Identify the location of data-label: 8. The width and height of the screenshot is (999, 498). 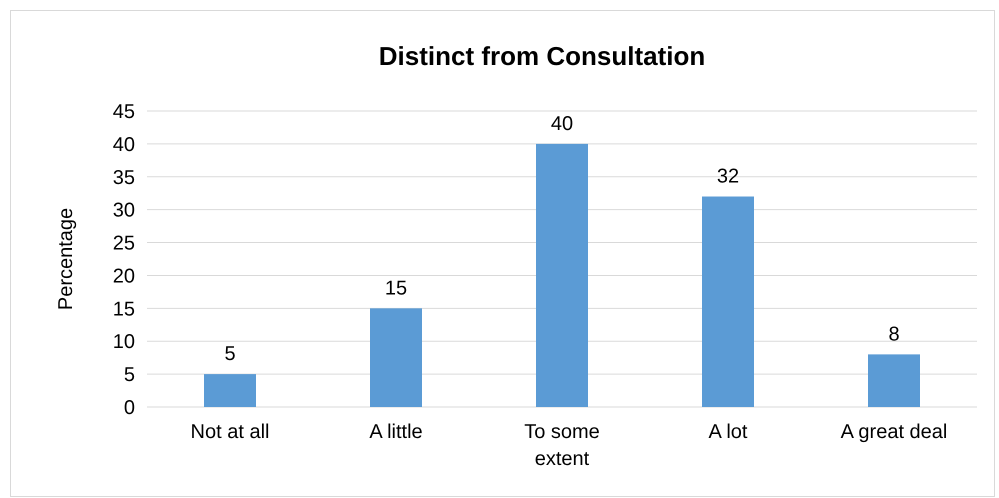
(894, 334).